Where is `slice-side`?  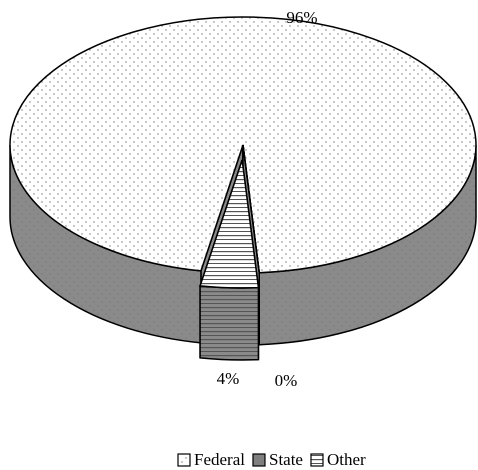 slice-side is located at coordinates (229, 323).